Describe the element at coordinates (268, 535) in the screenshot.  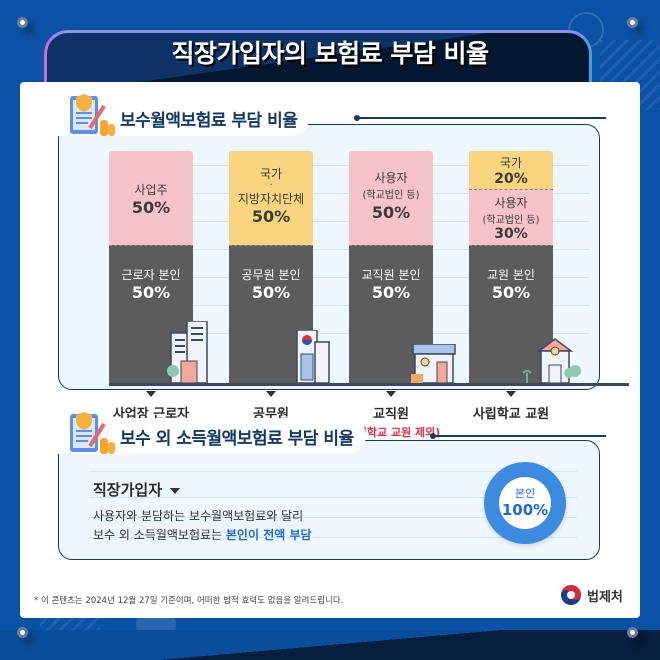
I see `highlight-text: 본인이 전액 부담` at that location.